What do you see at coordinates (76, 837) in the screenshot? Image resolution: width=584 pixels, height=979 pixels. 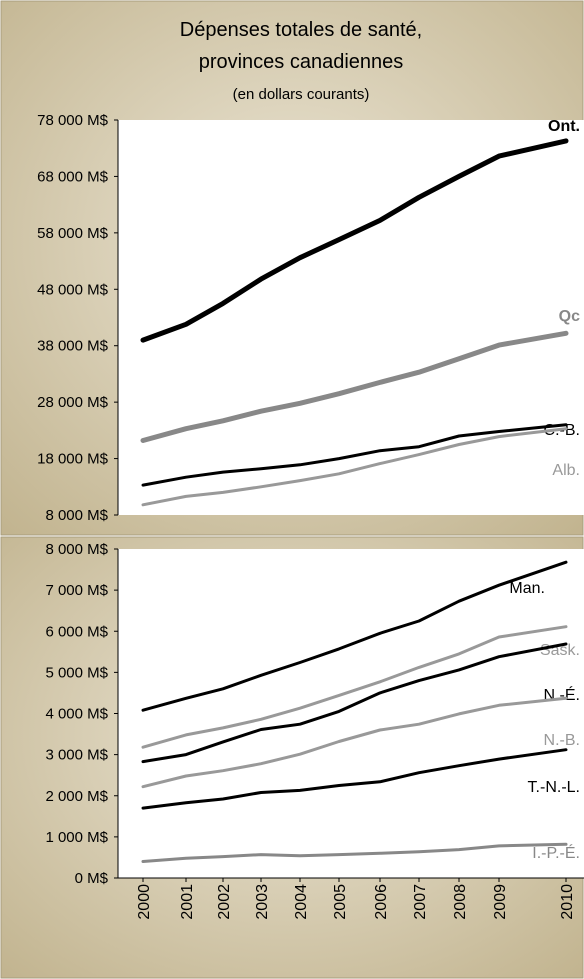 I see `bottom-y-tick-label: 1 000 M$` at bounding box center [76, 837].